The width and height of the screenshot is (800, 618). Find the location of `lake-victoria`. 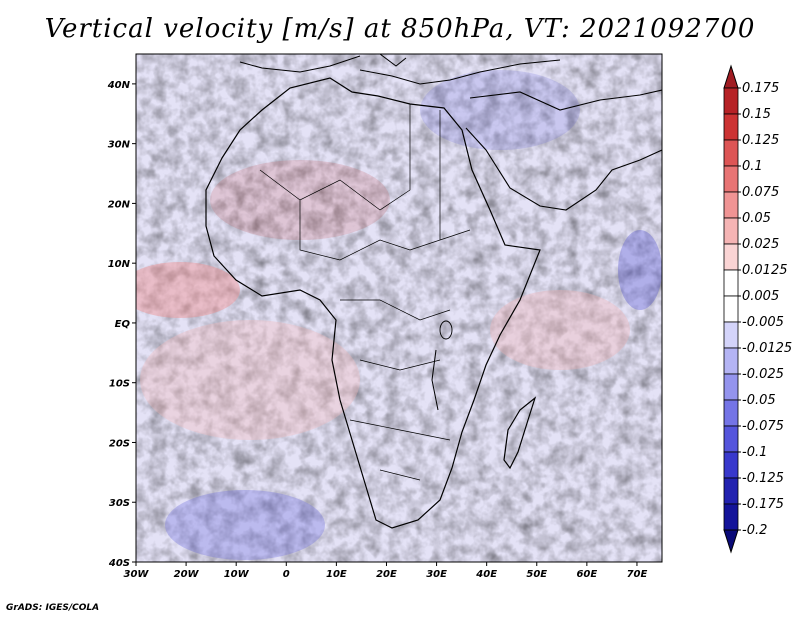

lake-victoria is located at coordinates (446, 330).